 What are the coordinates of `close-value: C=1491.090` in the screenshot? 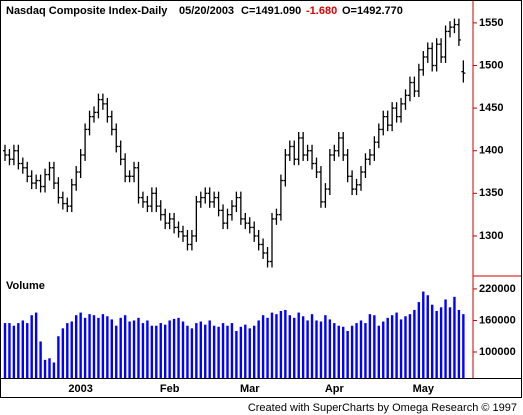 It's located at (271, 11).